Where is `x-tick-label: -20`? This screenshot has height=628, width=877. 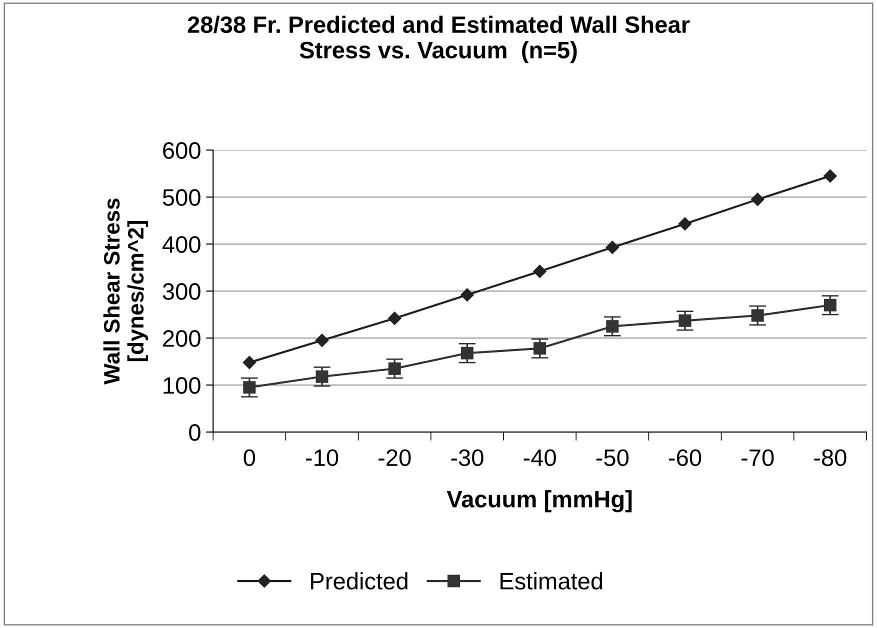
x-tick-label: -20 is located at coordinates (394, 457).